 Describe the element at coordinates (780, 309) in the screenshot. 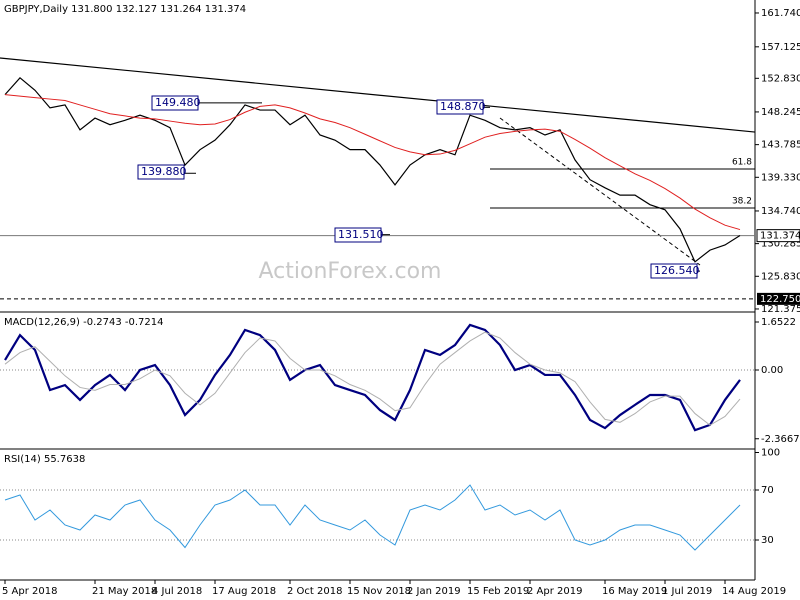

I see `y-tick-label: 121.375` at that location.